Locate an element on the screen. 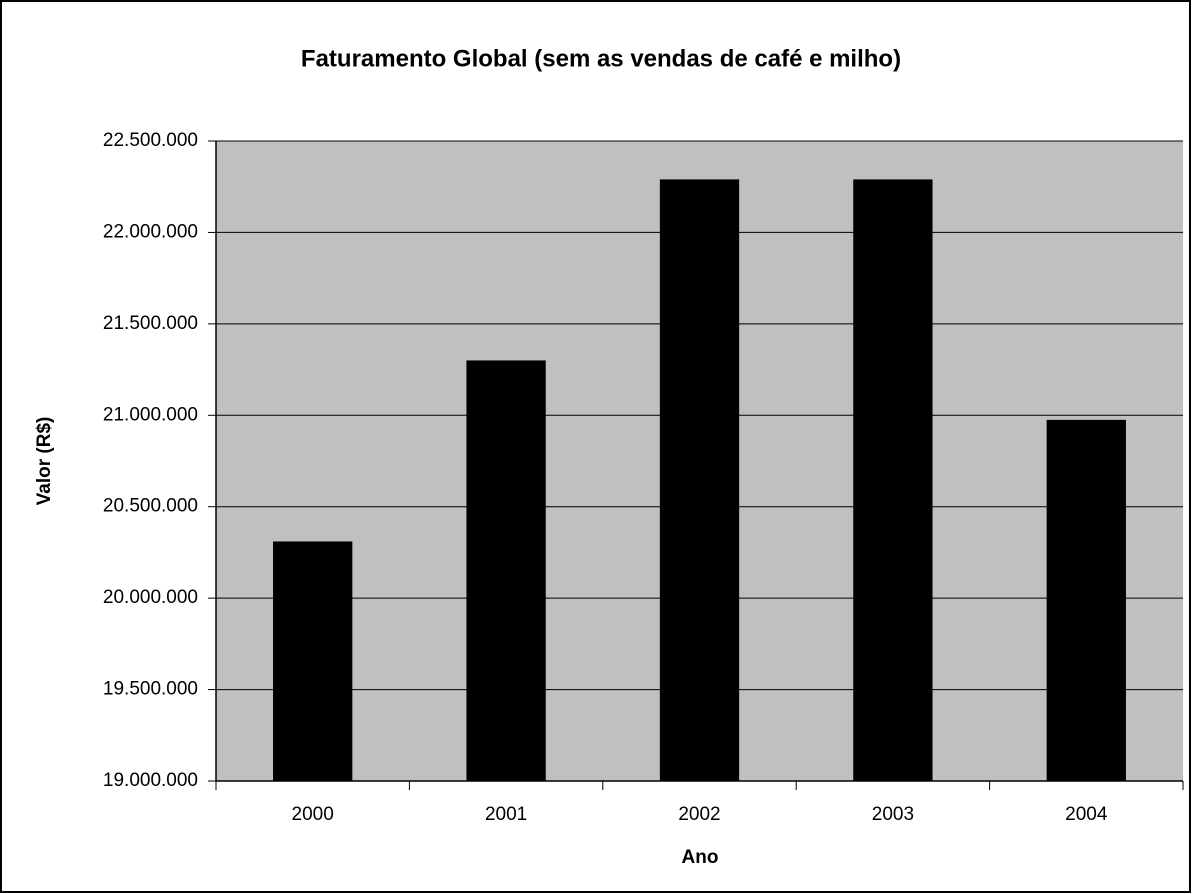 Image resolution: width=1192 pixels, height=894 pixels. y-axis-label: Valor (R$) is located at coordinates (44, 461).